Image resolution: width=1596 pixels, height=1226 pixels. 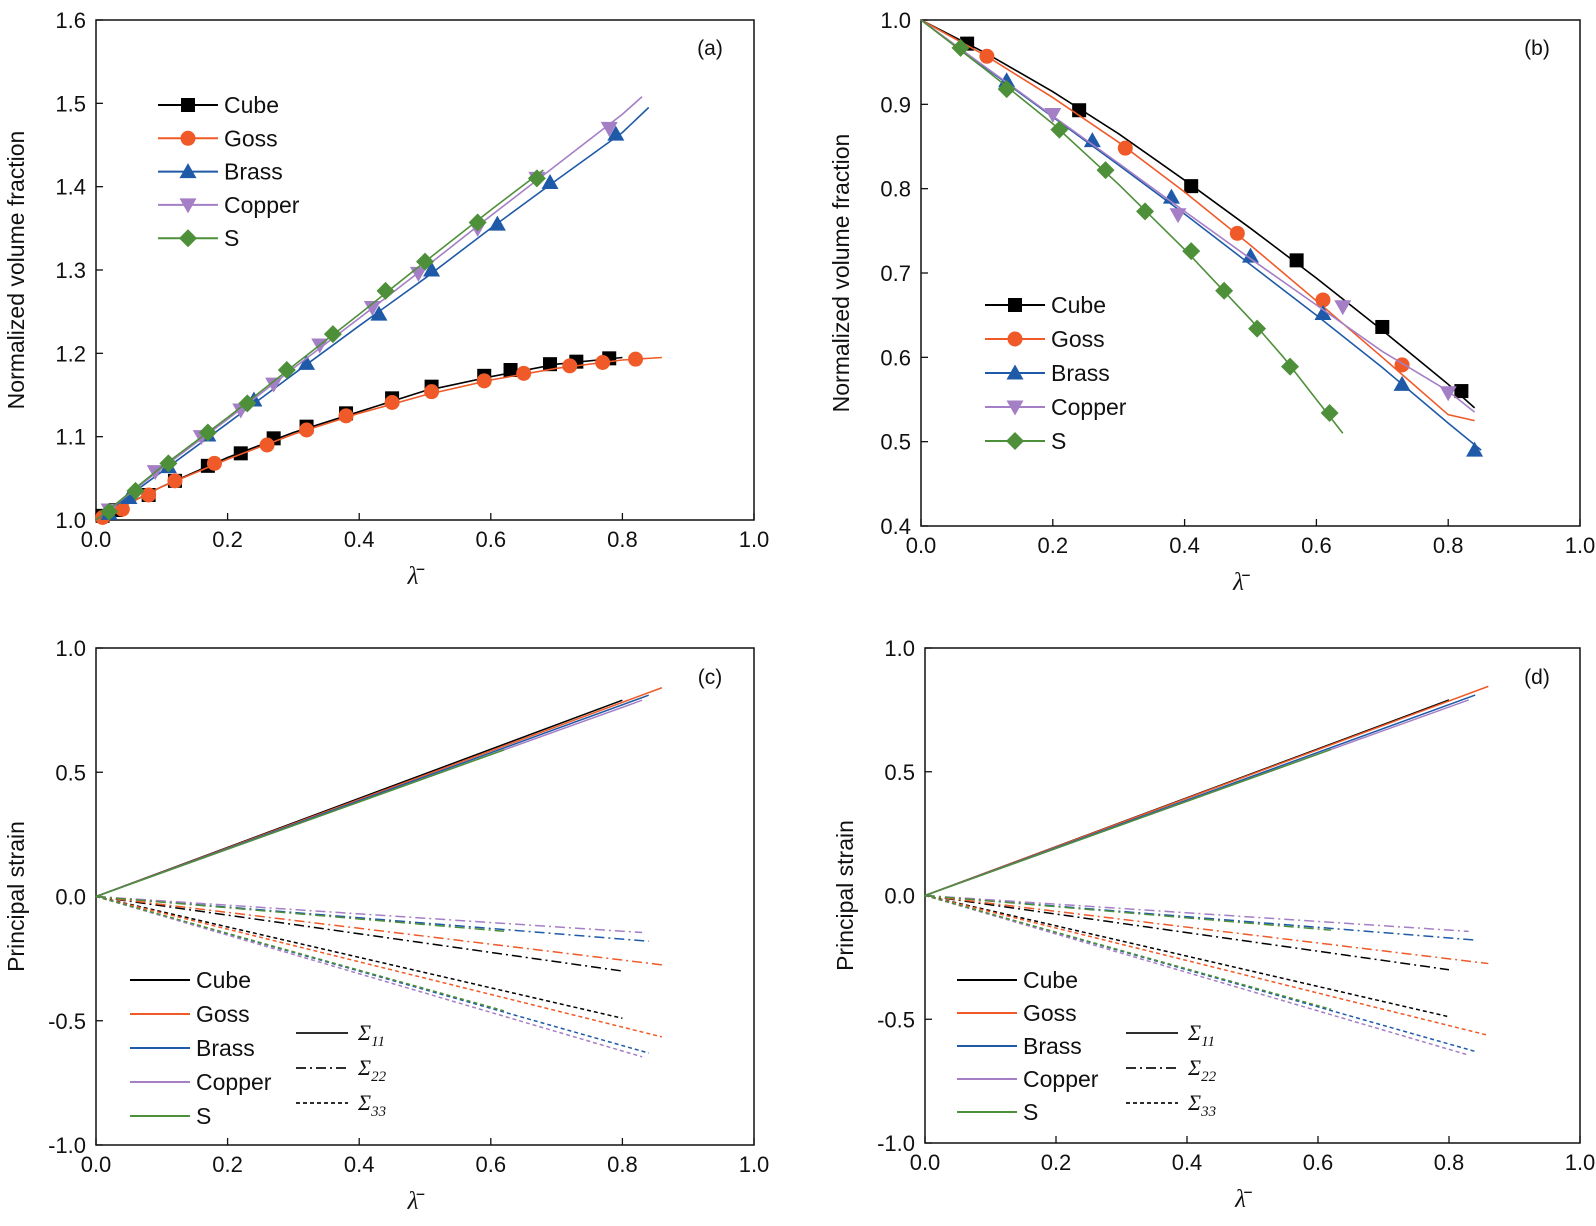 I want to click on panel-label: (c), so click(x=710, y=677).